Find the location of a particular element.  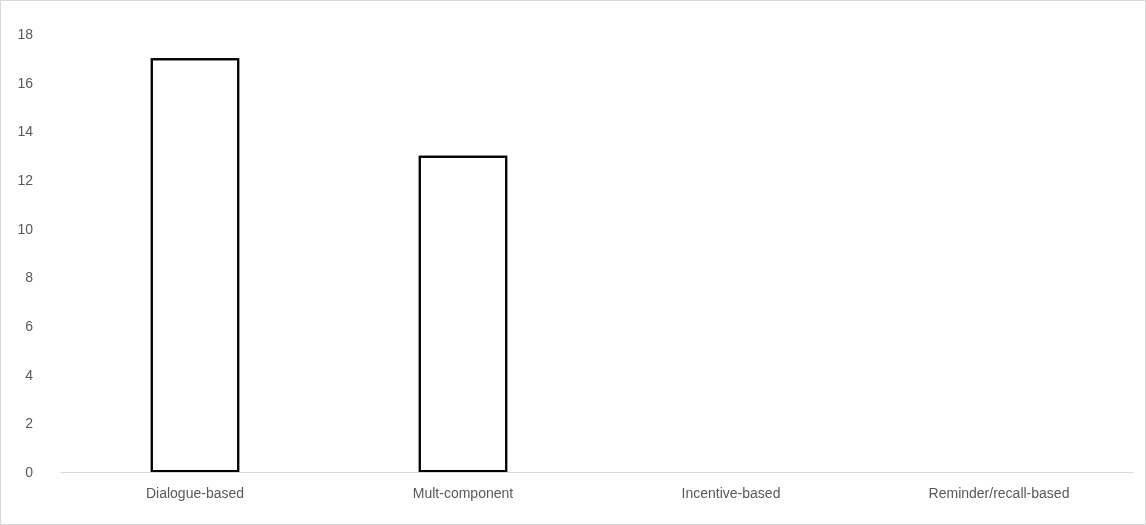

y-tick-label: 4 is located at coordinates (29, 374).